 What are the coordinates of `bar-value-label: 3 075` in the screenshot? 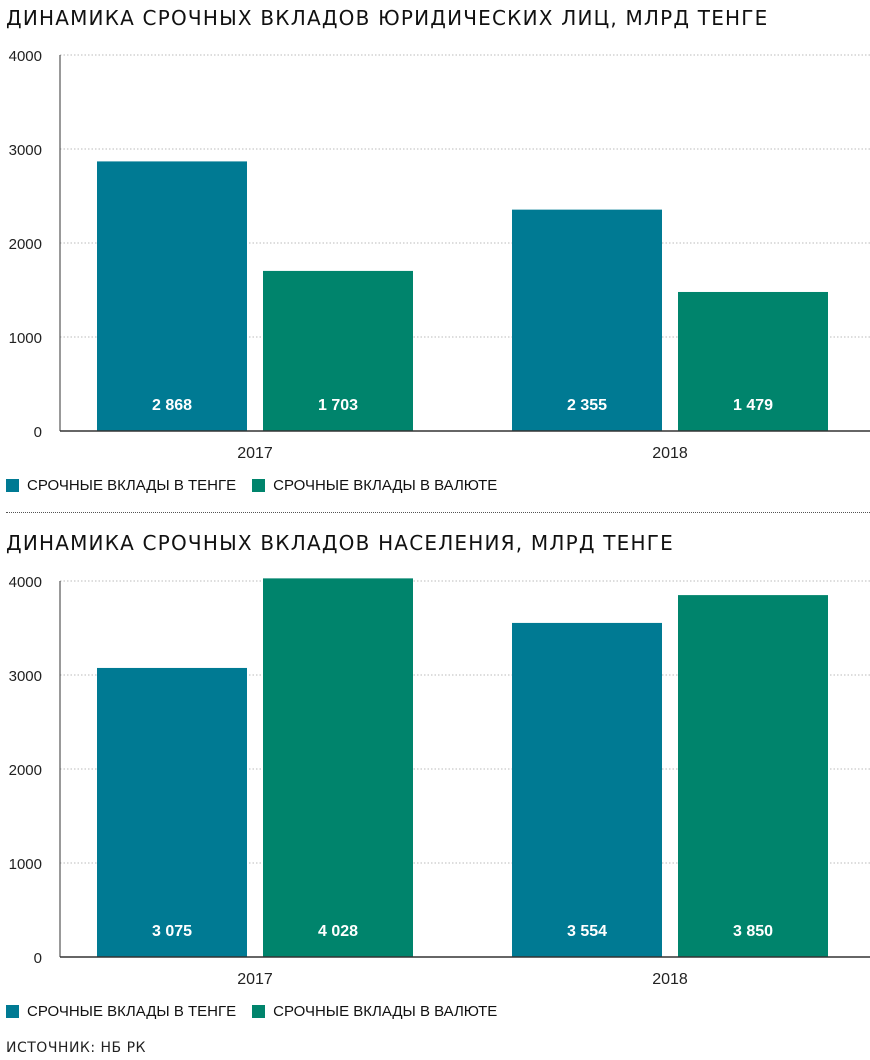 It's located at (172, 931).